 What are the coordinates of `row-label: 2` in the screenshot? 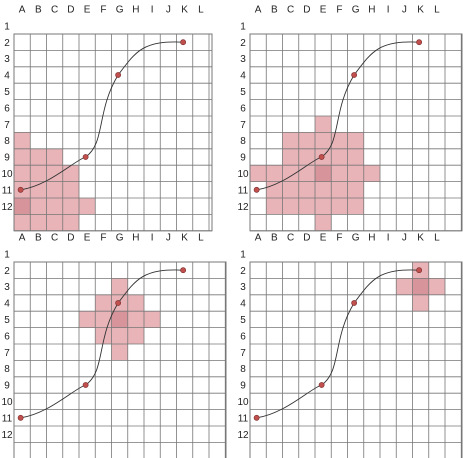 It's located at (7, 271).